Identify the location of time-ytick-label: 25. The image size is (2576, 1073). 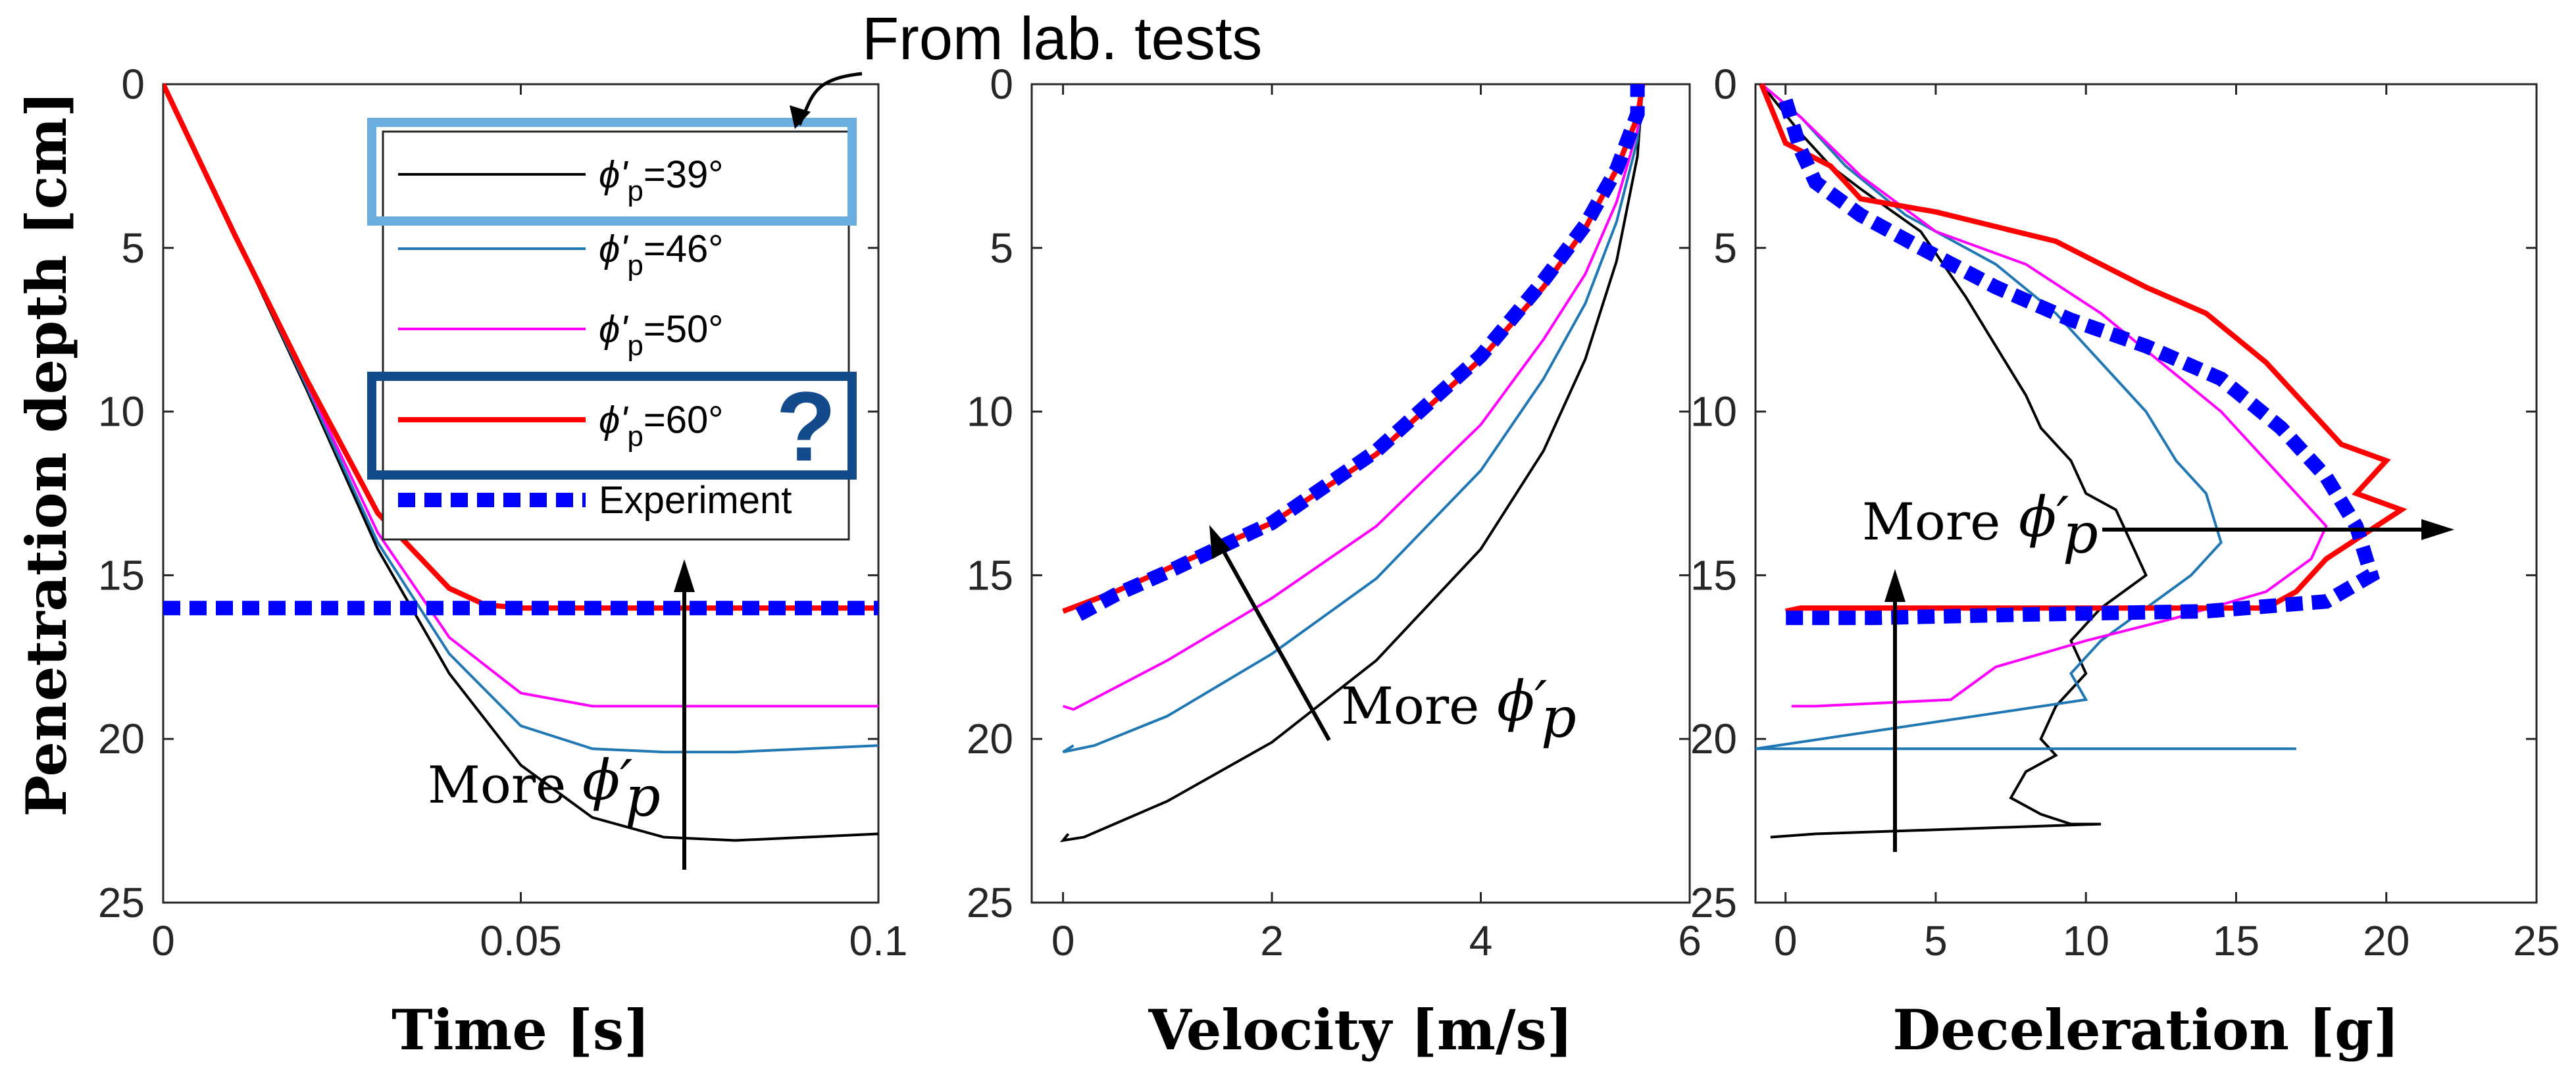
(121, 902).